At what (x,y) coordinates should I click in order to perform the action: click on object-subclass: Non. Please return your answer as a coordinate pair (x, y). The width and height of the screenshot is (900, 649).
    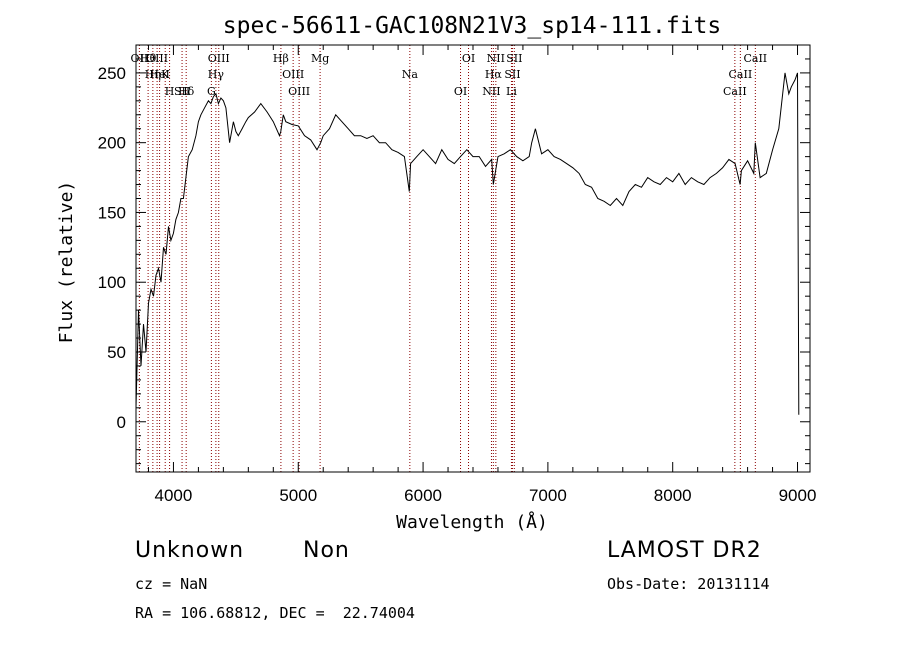
    Looking at the image, I should click on (326, 550).